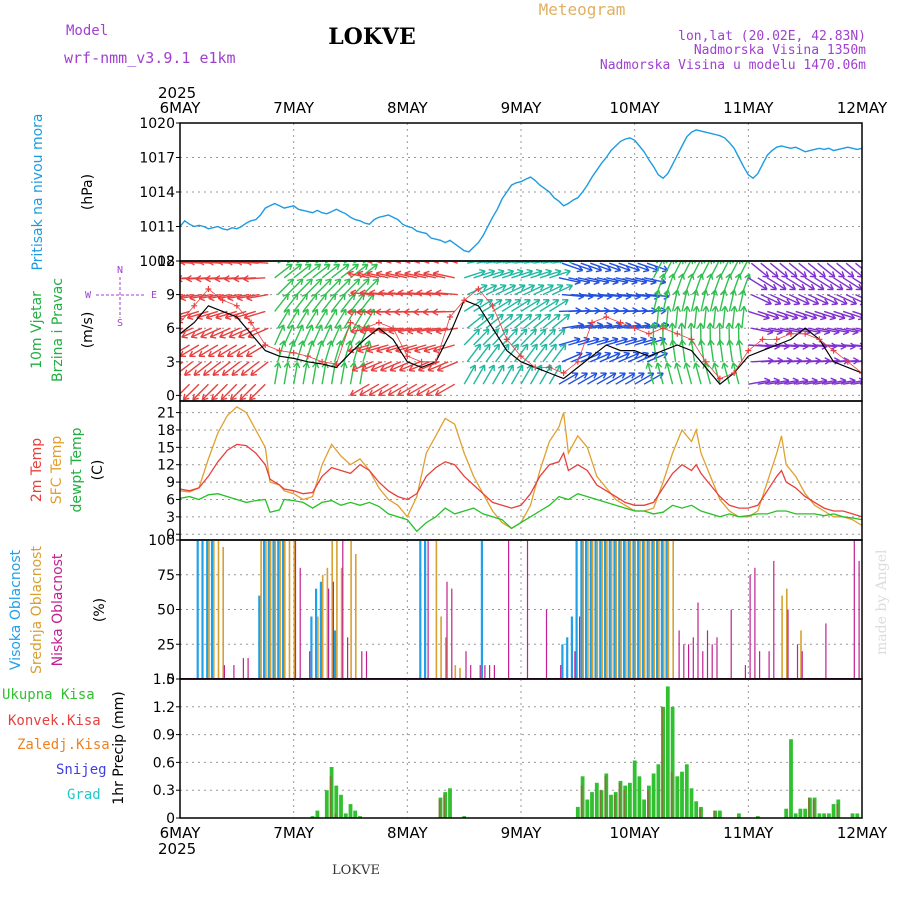  What do you see at coordinates (170, 680) in the screenshot?
I see `y-tick-label: 0` at bounding box center [170, 680].